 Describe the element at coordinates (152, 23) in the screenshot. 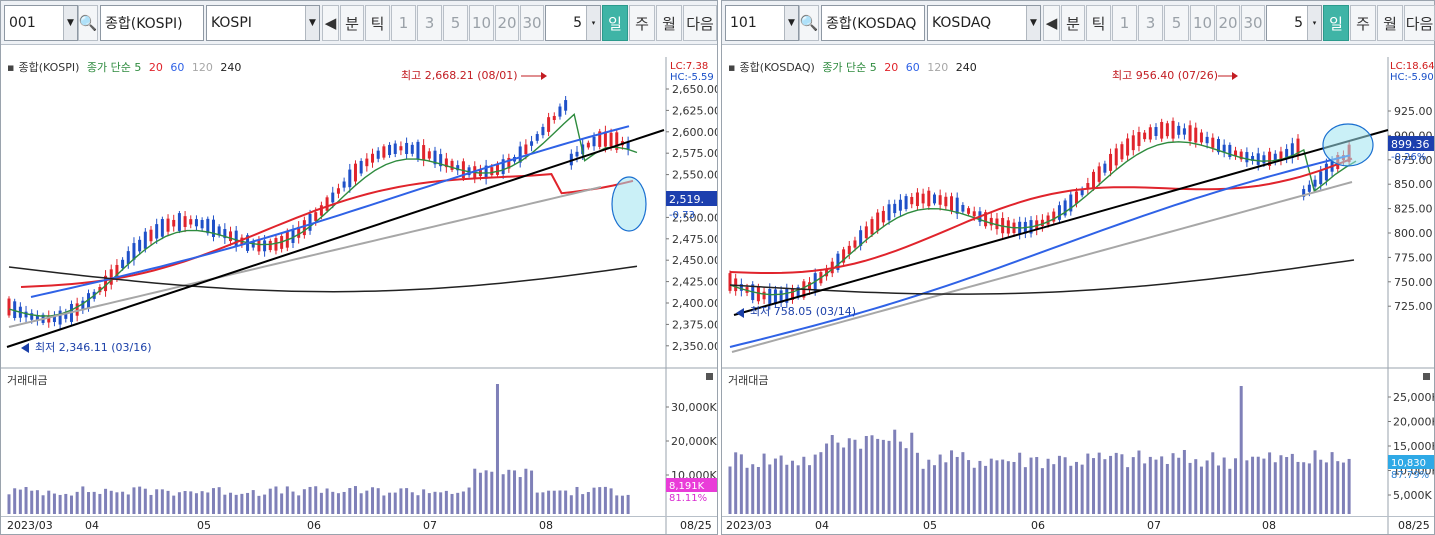

I see `kospi-name-field: 종합(KOSPI)` at that location.